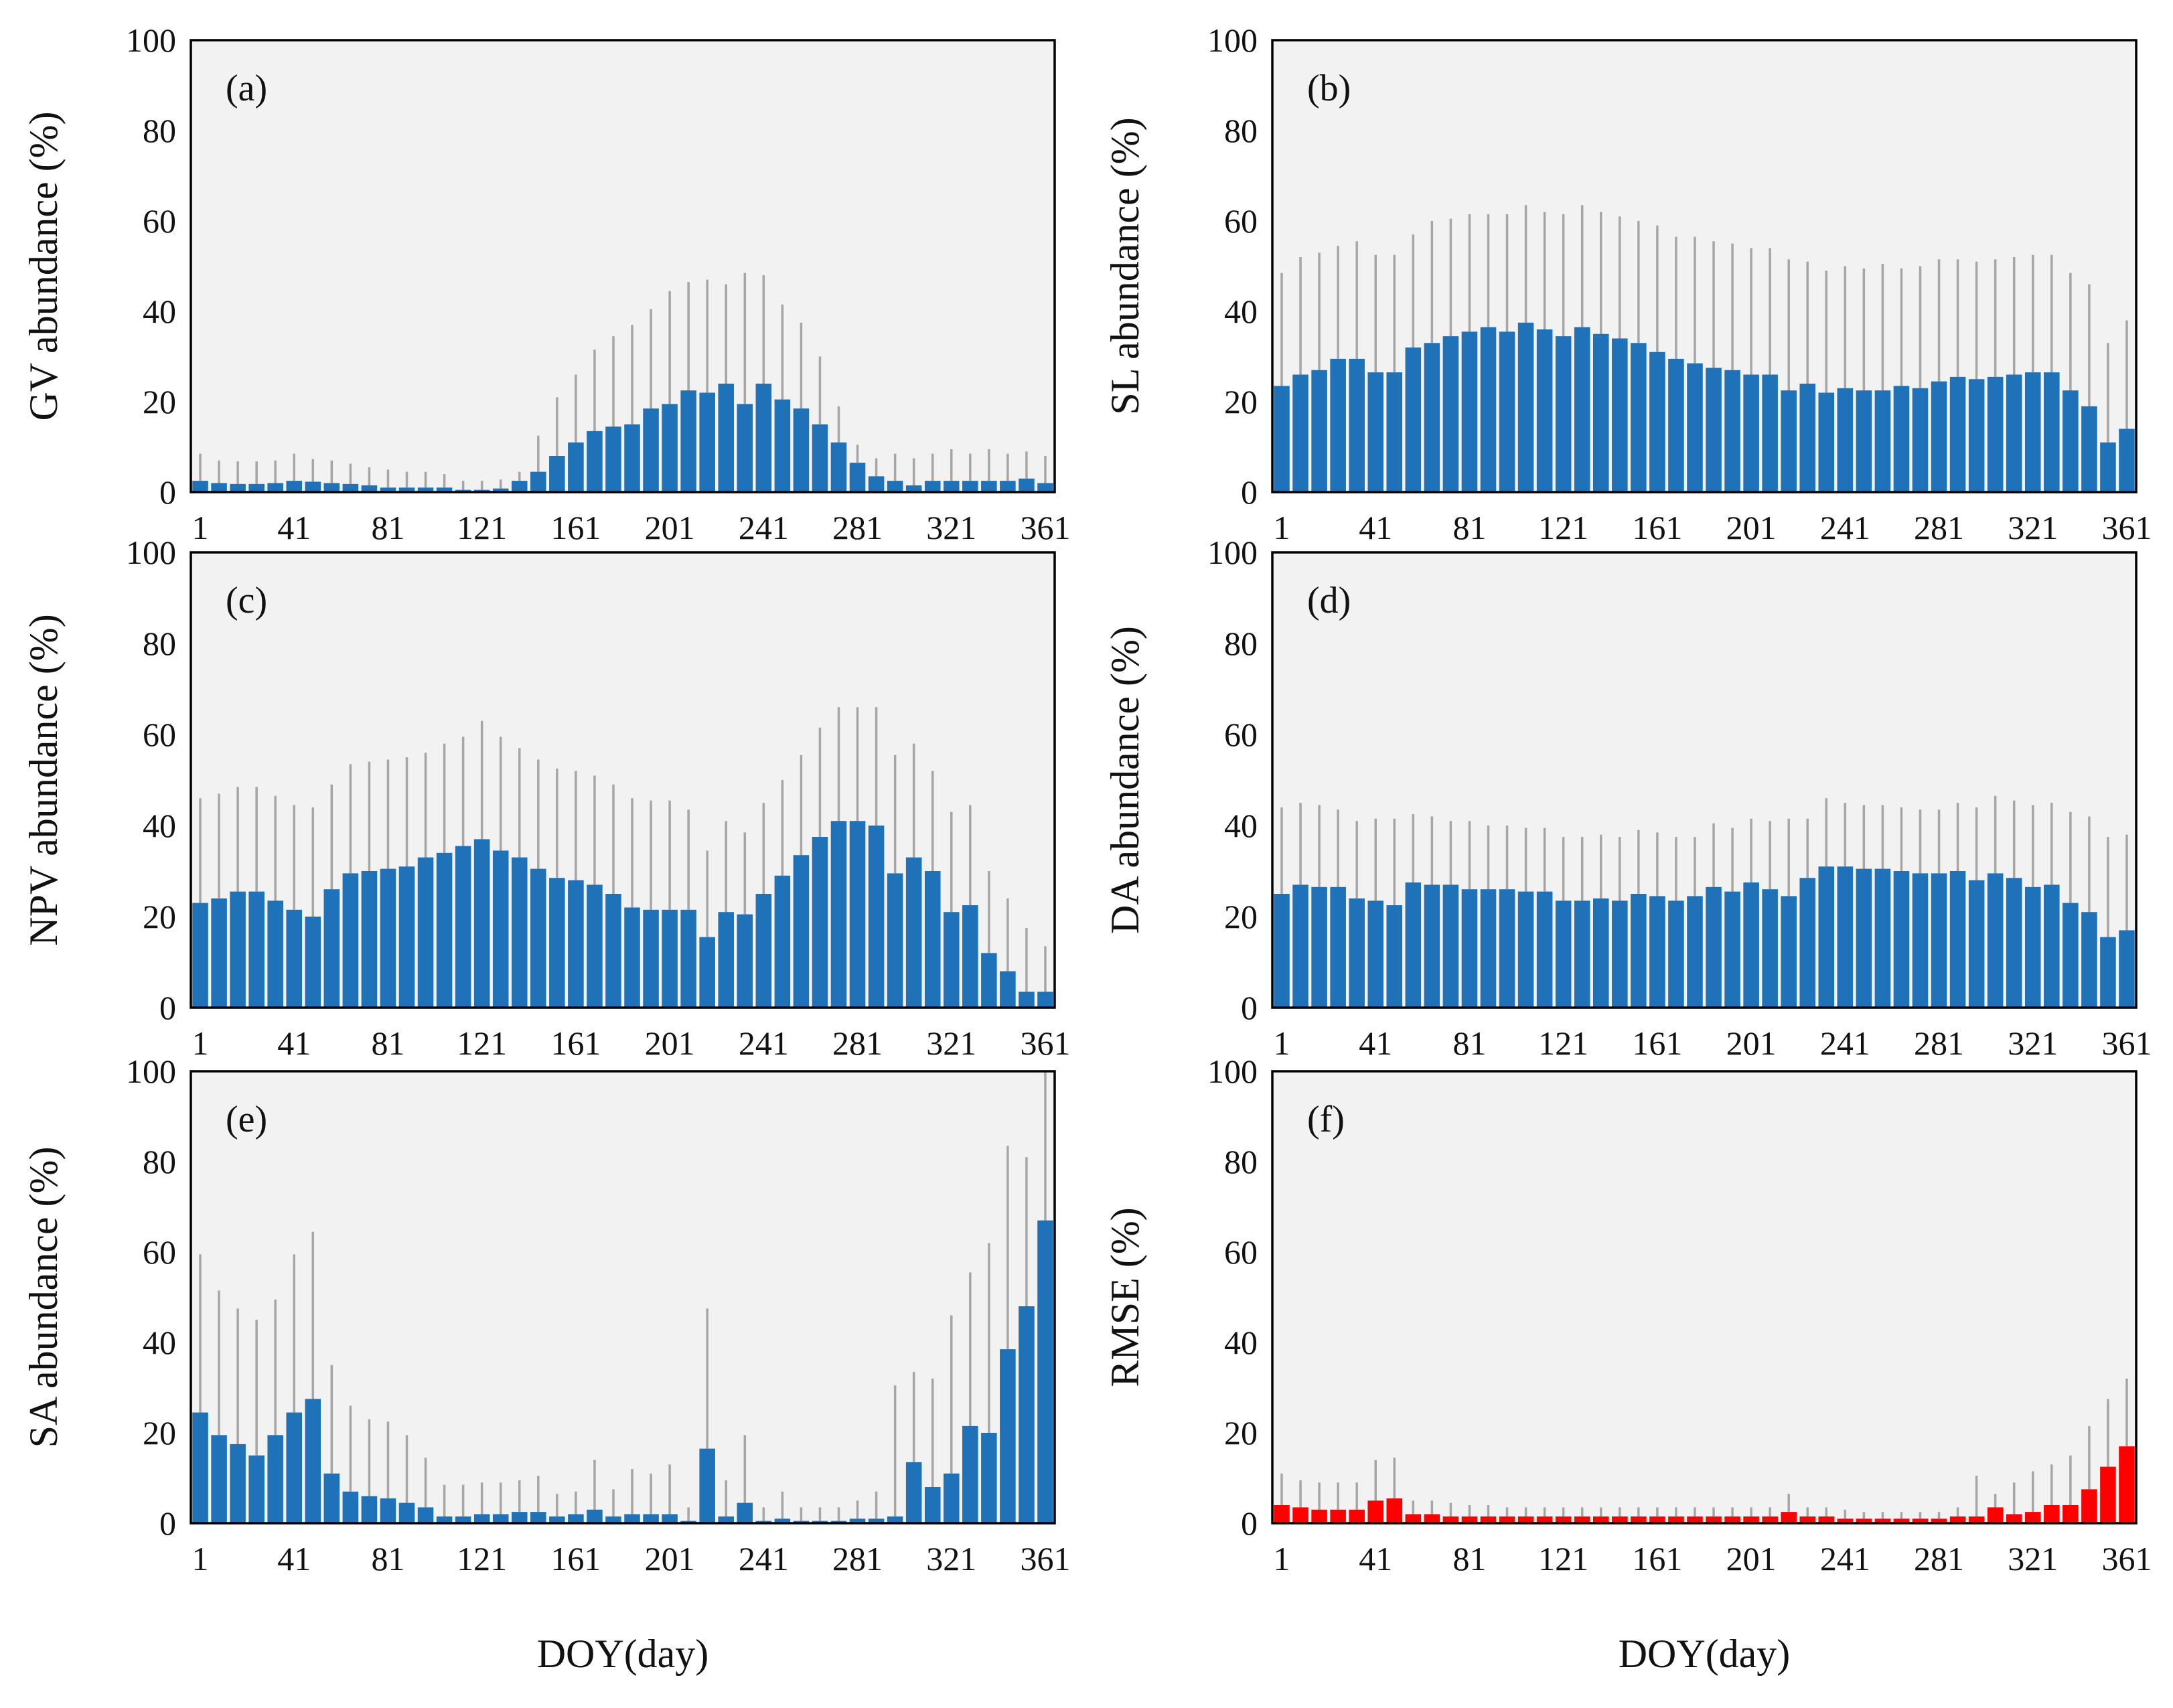  Describe the element at coordinates (159, 311) in the screenshot. I see `chart-a-y-tick-label: 40` at that location.